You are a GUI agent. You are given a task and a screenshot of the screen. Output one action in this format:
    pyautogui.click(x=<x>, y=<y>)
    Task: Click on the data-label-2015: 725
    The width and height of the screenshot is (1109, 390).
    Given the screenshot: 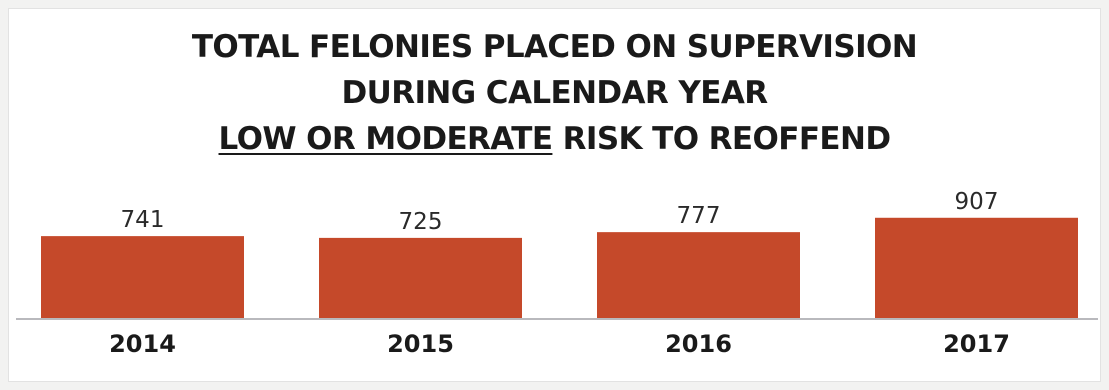 What is the action you would take?
    pyautogui.click(x=421, y=222)
    